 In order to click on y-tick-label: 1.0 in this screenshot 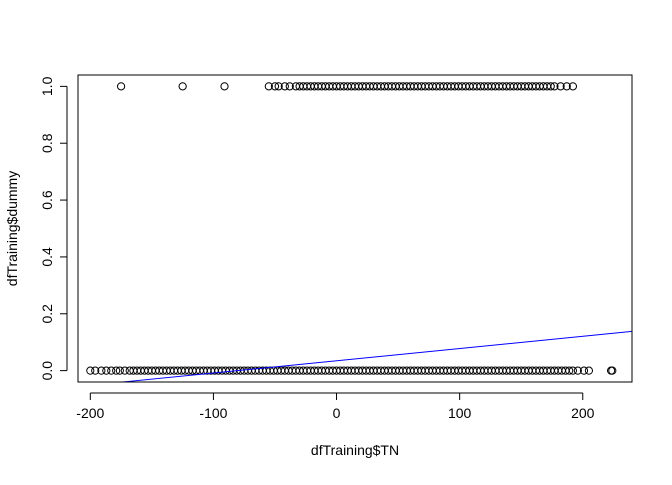, I will do `click(47, 86)`.